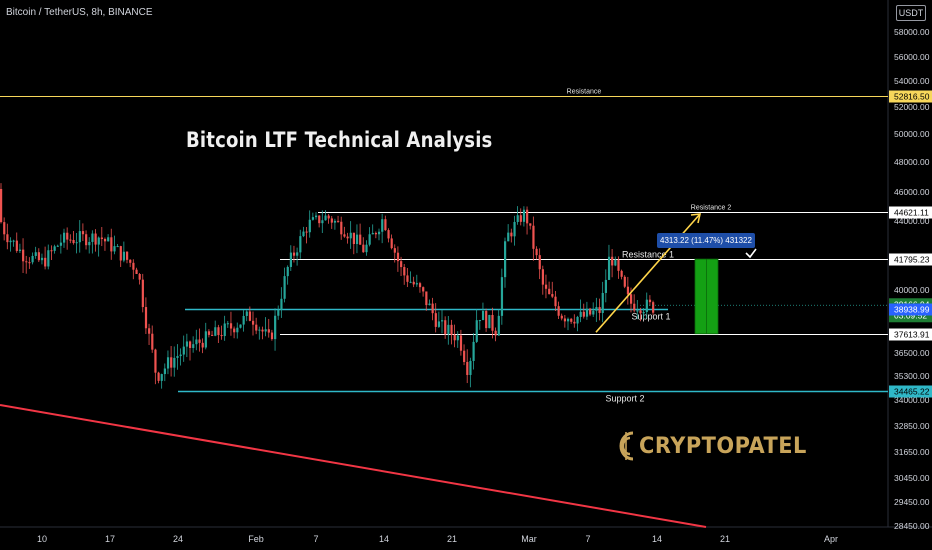 The height and width of the screenshot is (550, 932). What do you see at coordinates (696, 218) in the screenshot?
I see `projection-arrowhead` at bounding box center [696, 218].